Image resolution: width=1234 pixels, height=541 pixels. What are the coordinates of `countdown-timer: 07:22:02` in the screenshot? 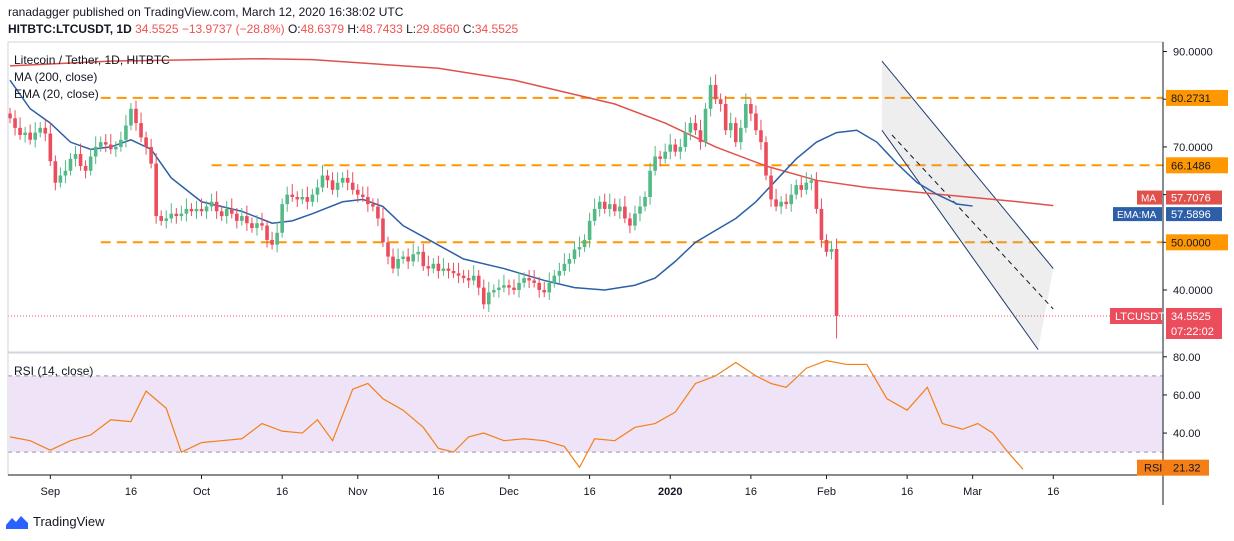 It's located at (1192, 332).